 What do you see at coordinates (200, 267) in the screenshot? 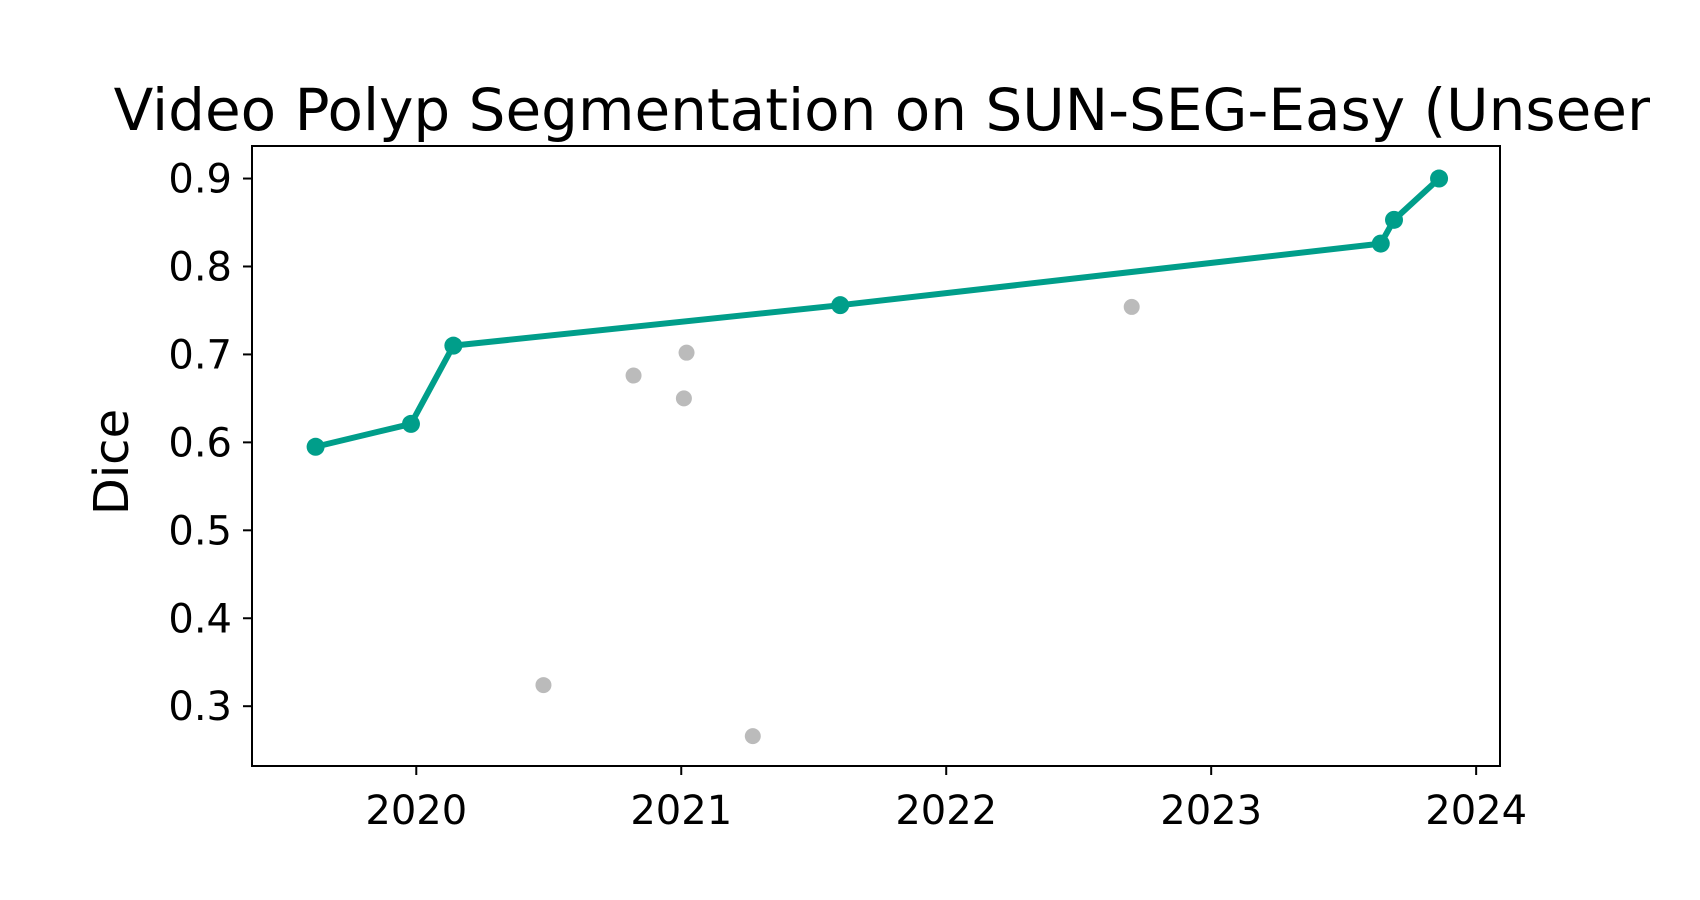
I see `y-tick-label-0.8: 0.8` at bounding box center [200, 267].